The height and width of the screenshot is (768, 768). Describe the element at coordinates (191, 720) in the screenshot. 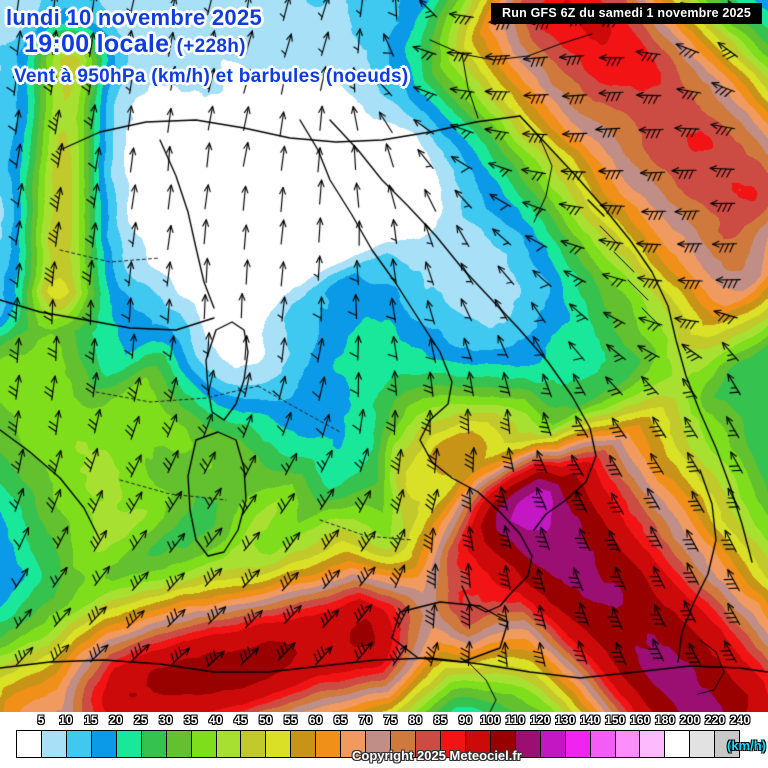

I see `legend-tick-label: 35` at that location.